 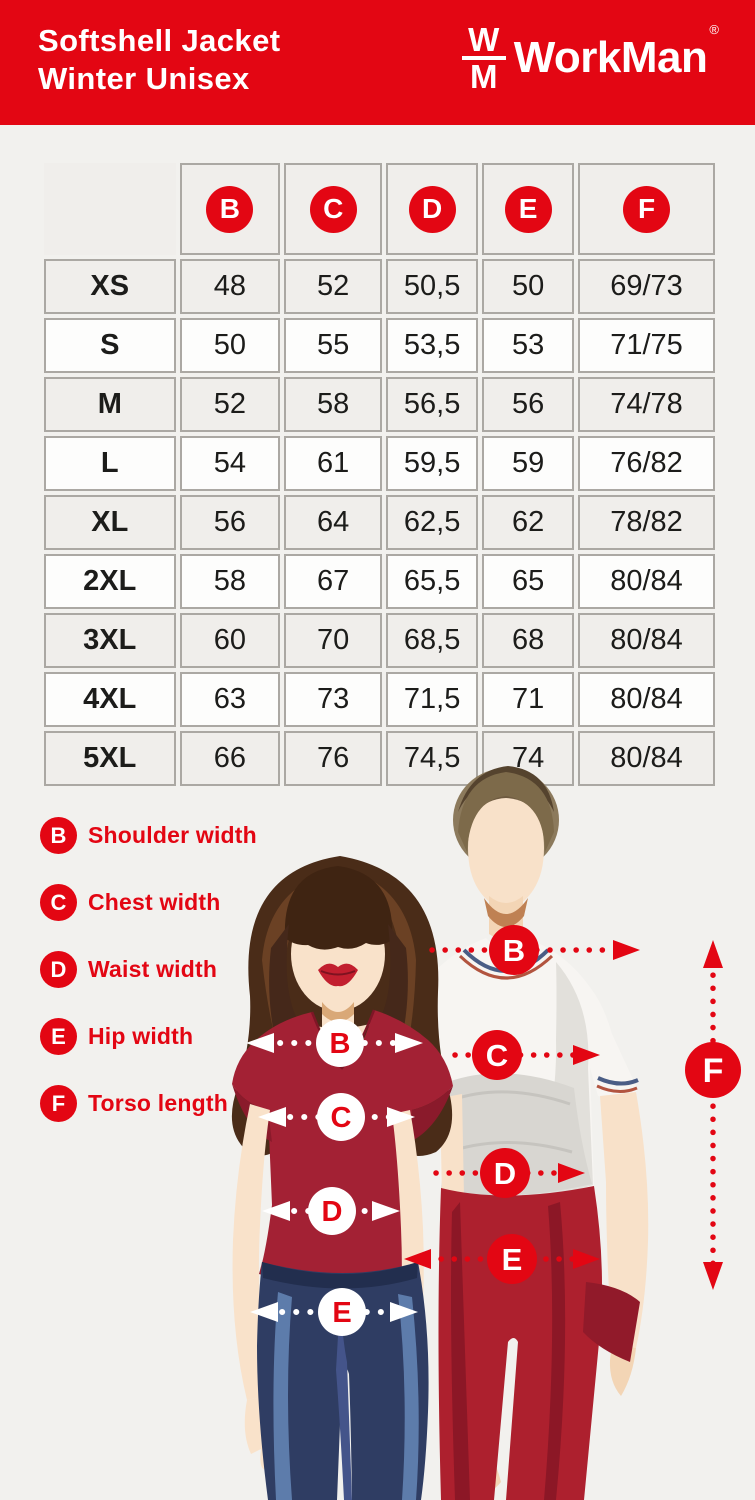 What do you see at coordinates (526, 1055) in the screenshot?
I see `marker-man-chest: C` at bounding box center [526, 1055].